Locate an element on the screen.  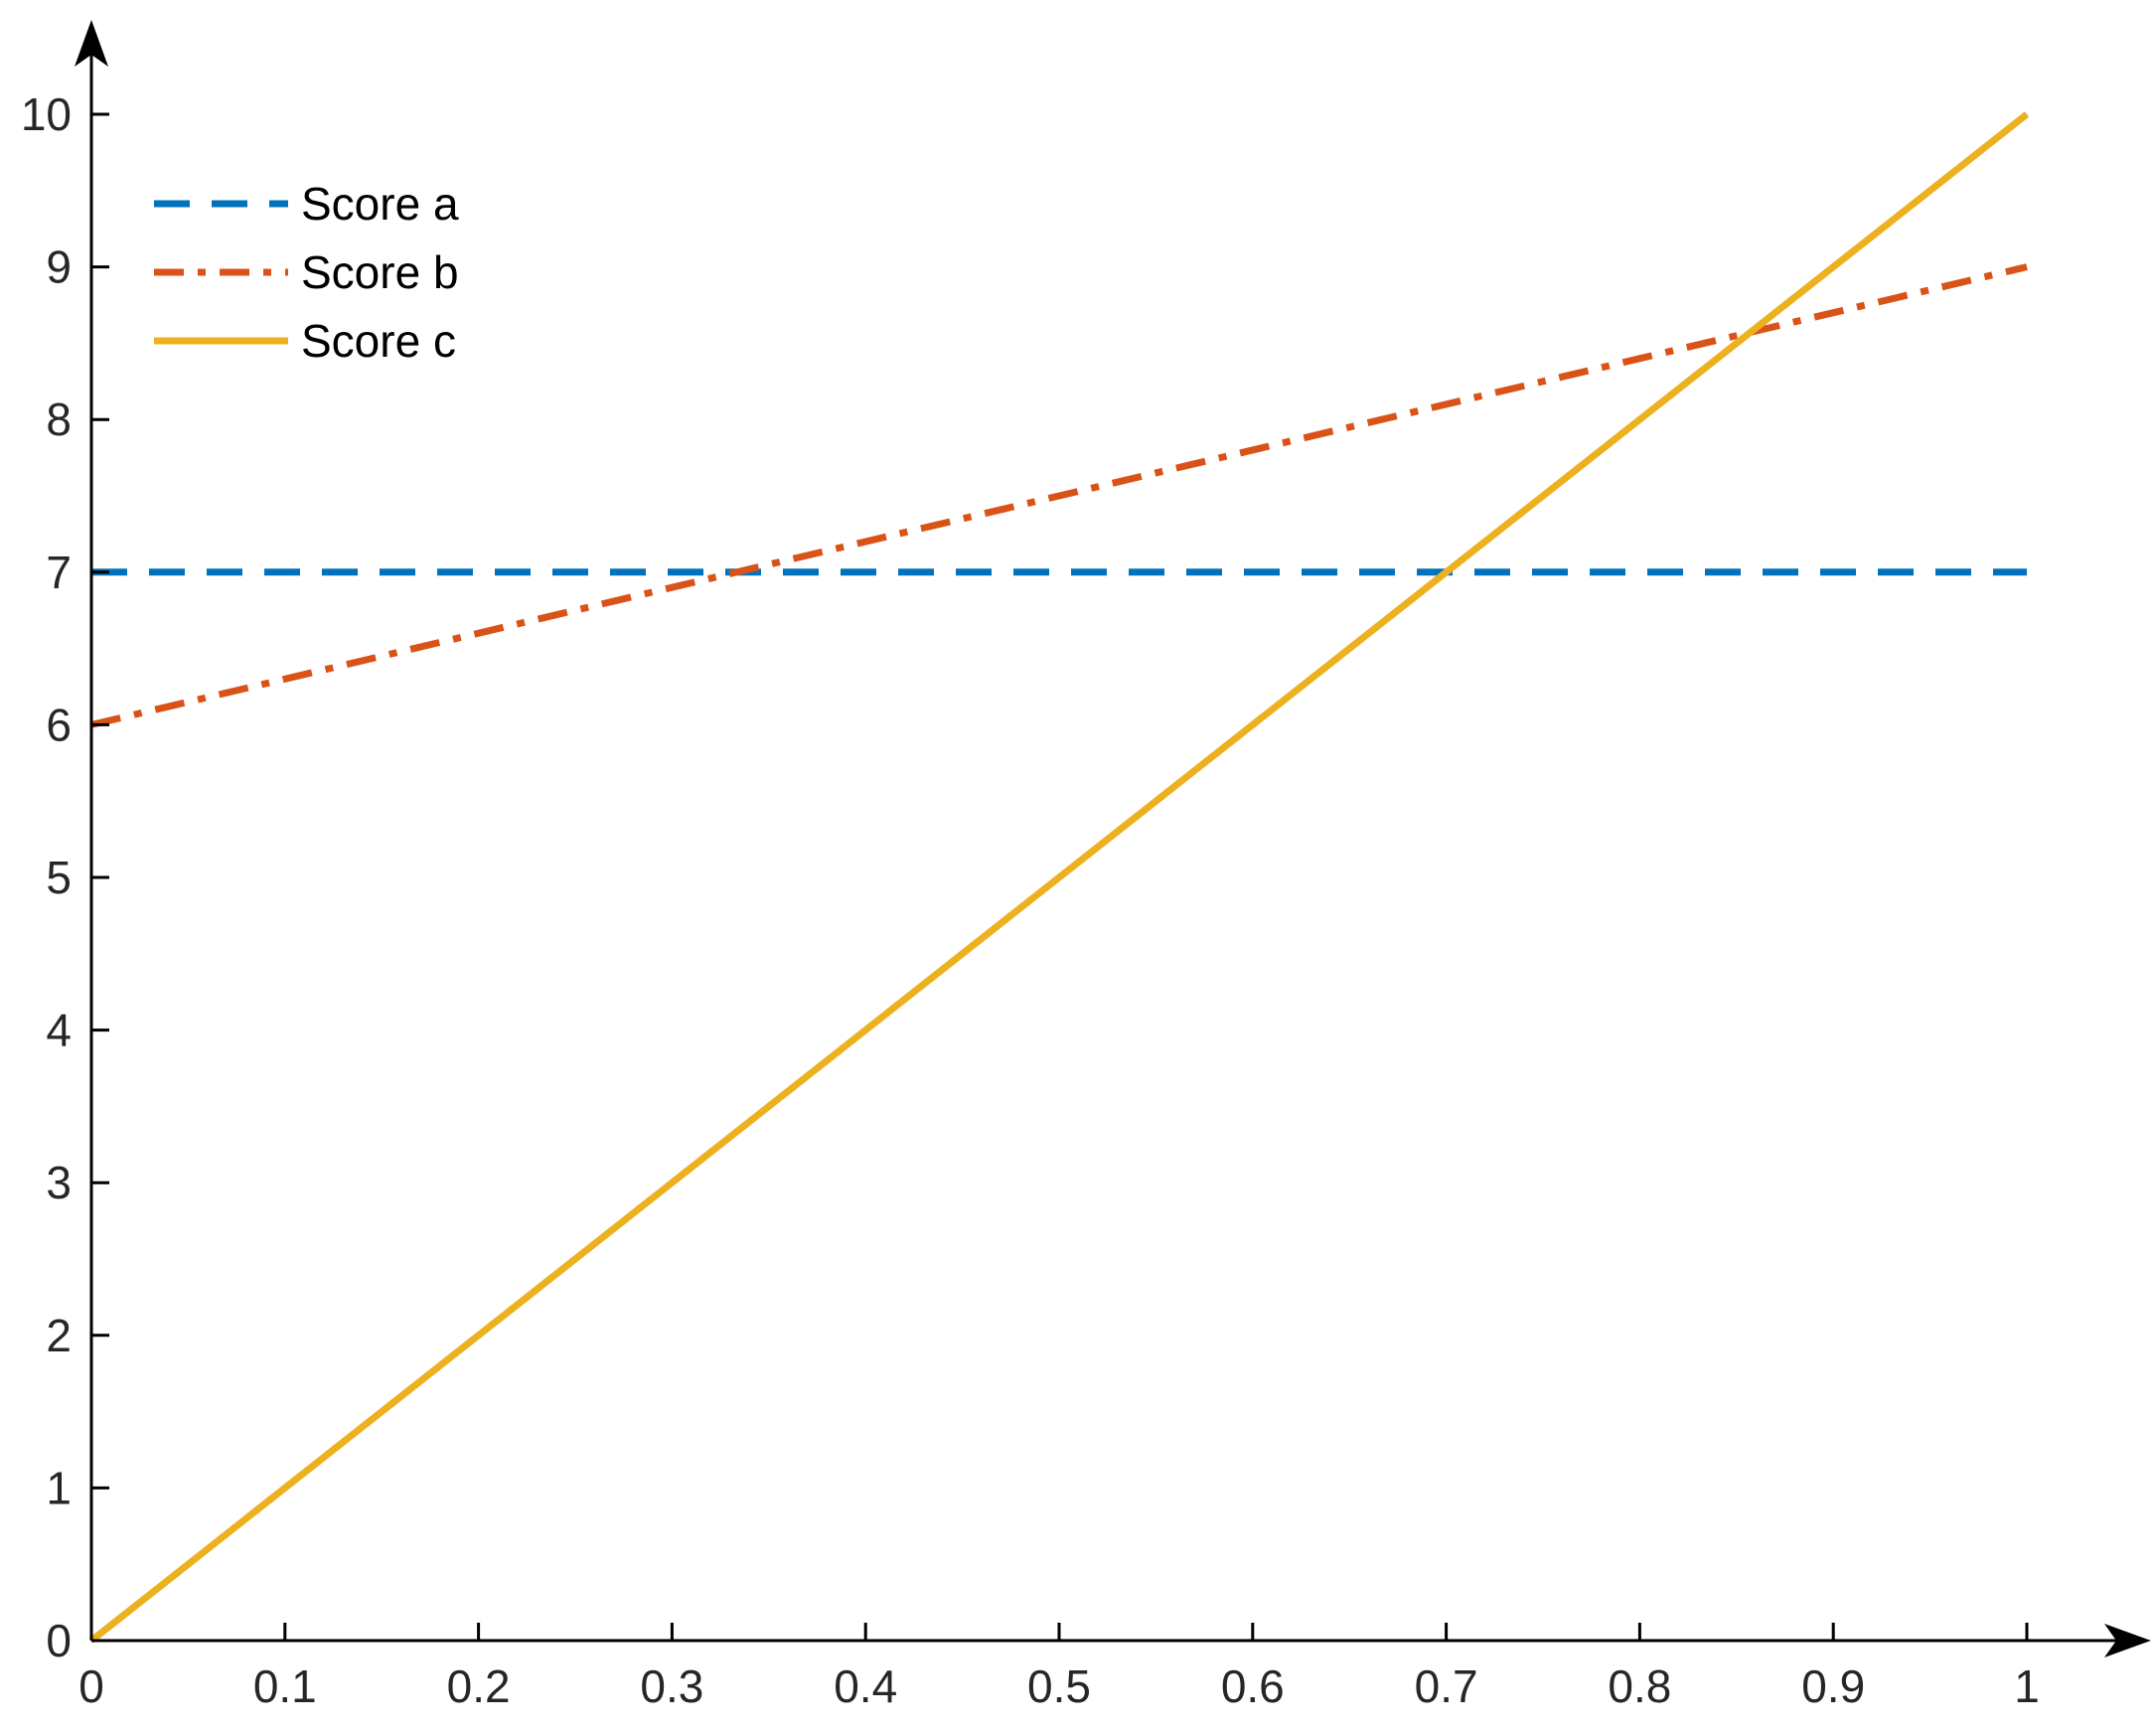
y-tick-label: 9 is located at coordinates (59, 267).